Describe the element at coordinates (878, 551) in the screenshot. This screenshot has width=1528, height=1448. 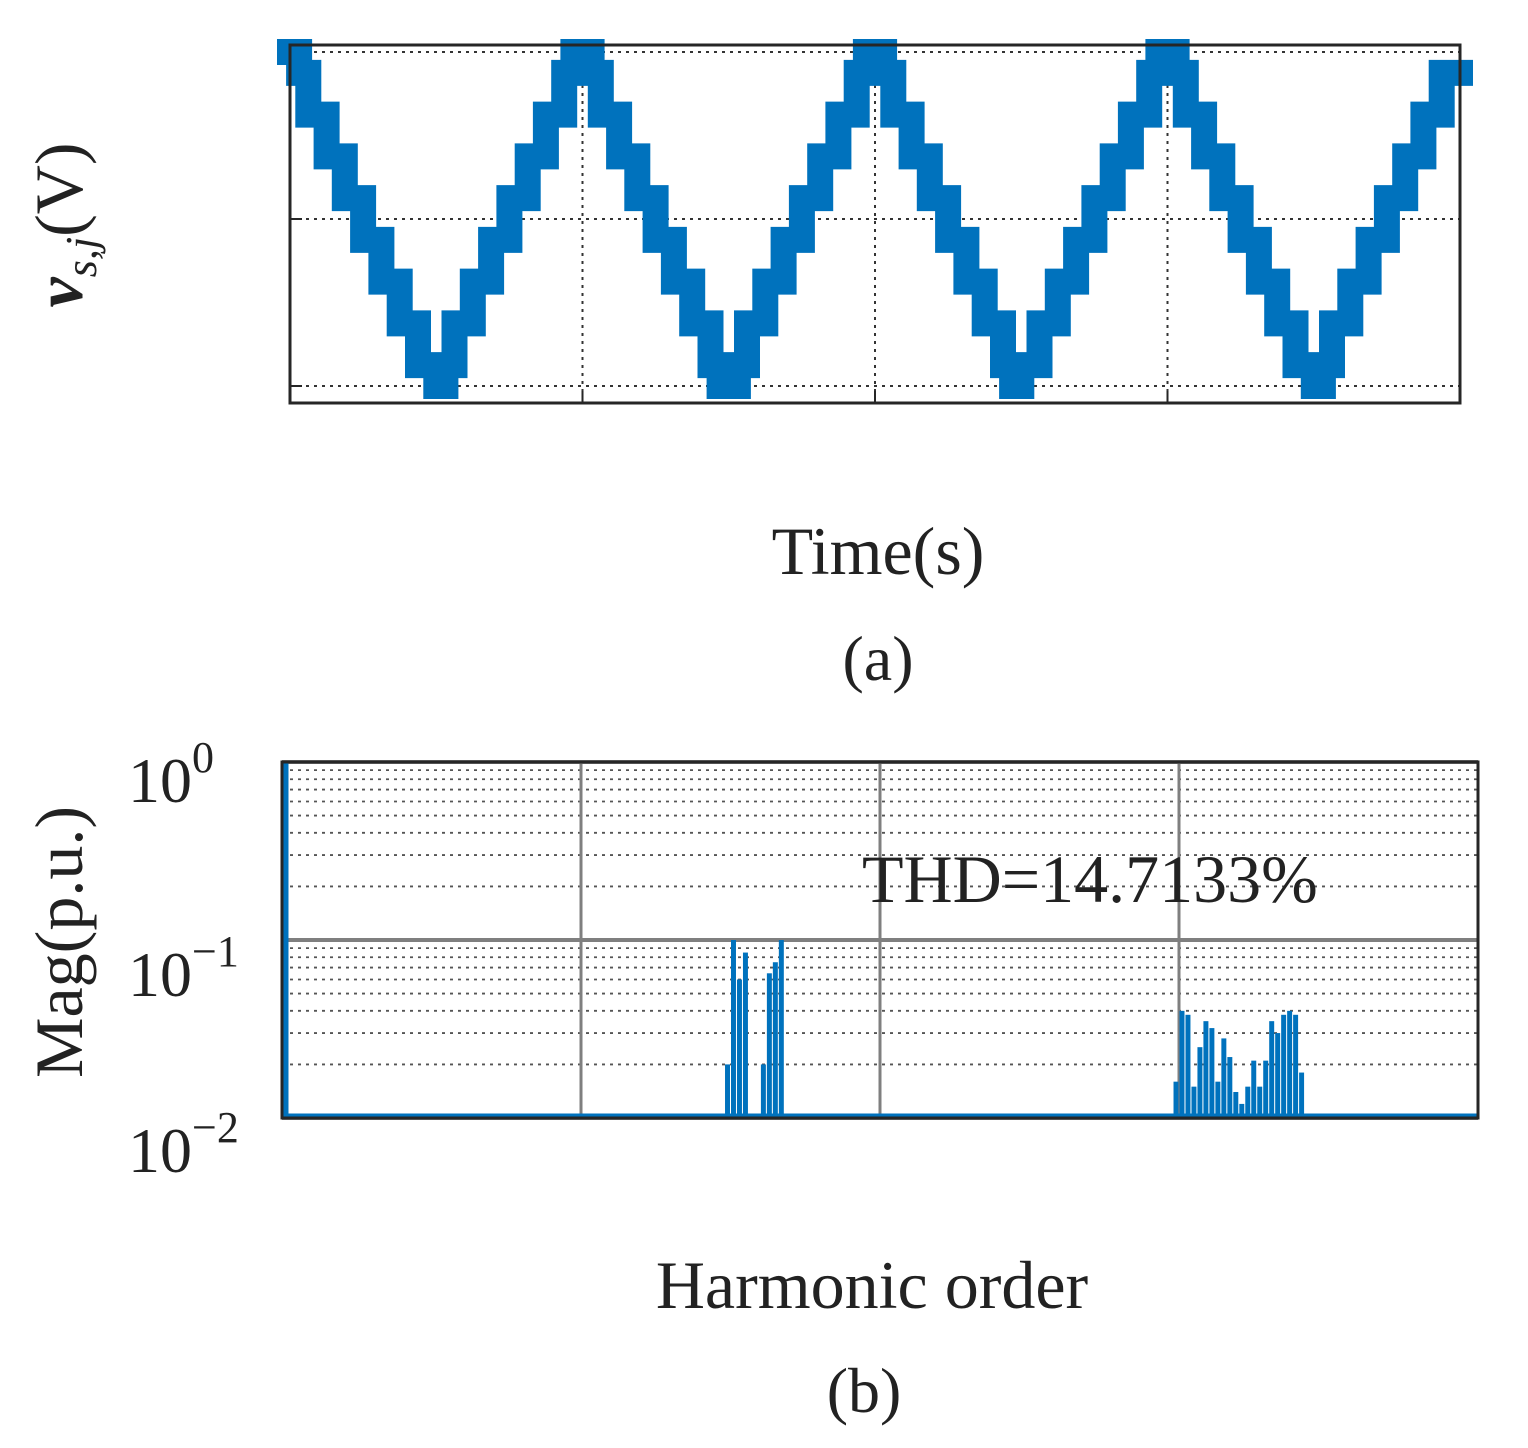
I see `panel-a-x-axis-label: Time(s)` at that location.